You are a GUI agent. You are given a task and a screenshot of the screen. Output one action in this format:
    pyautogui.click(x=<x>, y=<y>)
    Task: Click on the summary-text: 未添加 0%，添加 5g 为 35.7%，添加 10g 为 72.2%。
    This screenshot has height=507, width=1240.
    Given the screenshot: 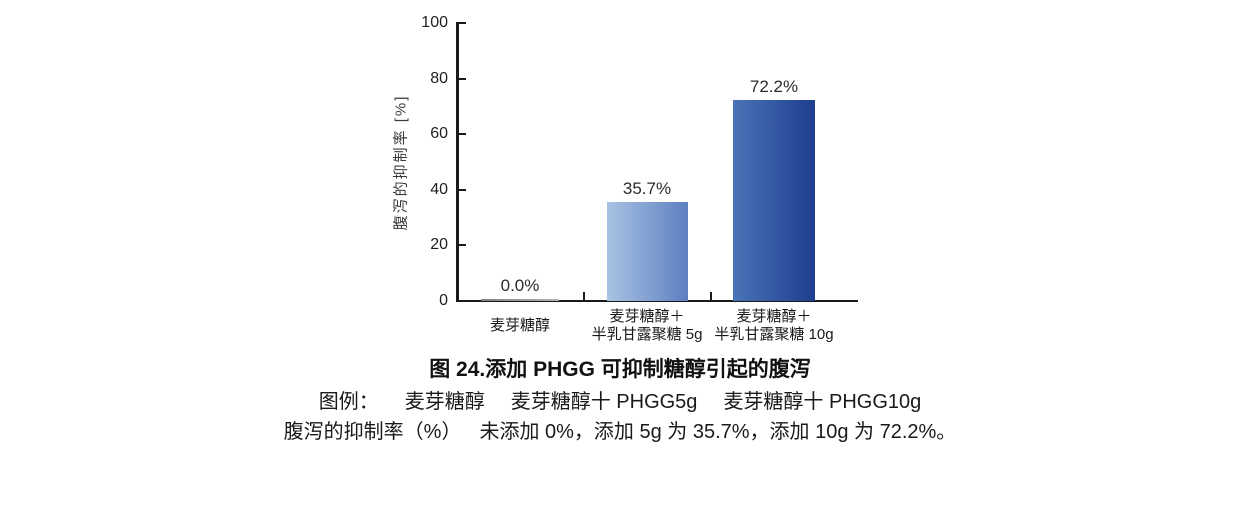 What is the action you would take?
    pyautogui.click(x=718, y=432)
    